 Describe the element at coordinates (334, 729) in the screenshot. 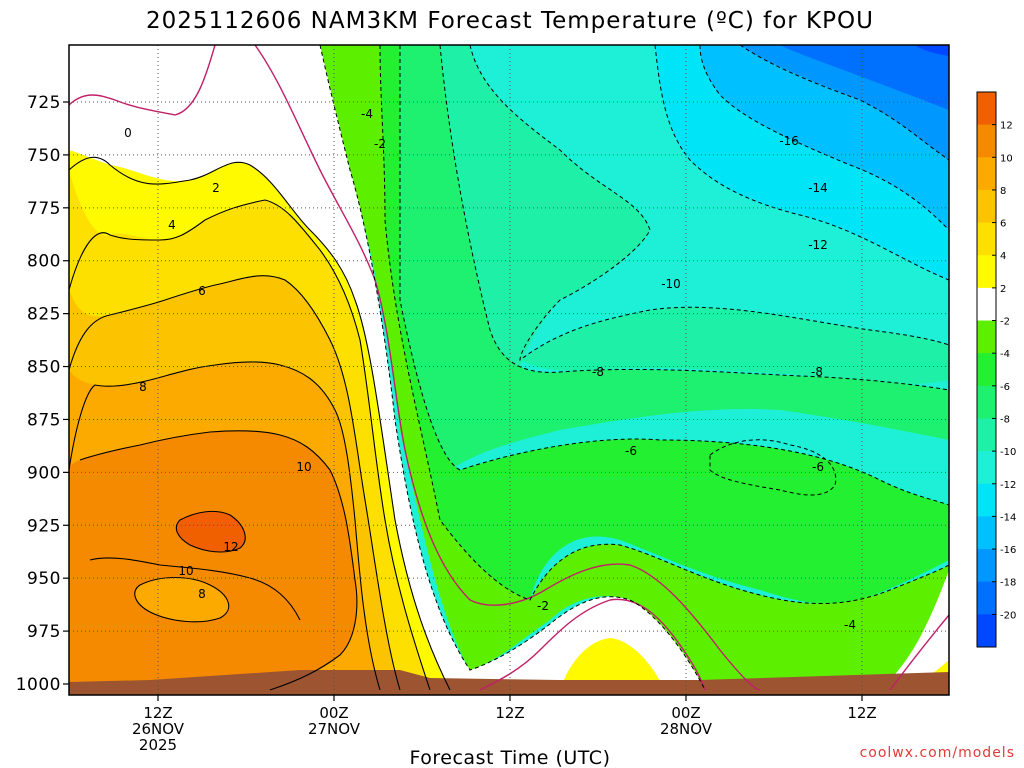

I see `x-tick-label: 27NOV` at that location.